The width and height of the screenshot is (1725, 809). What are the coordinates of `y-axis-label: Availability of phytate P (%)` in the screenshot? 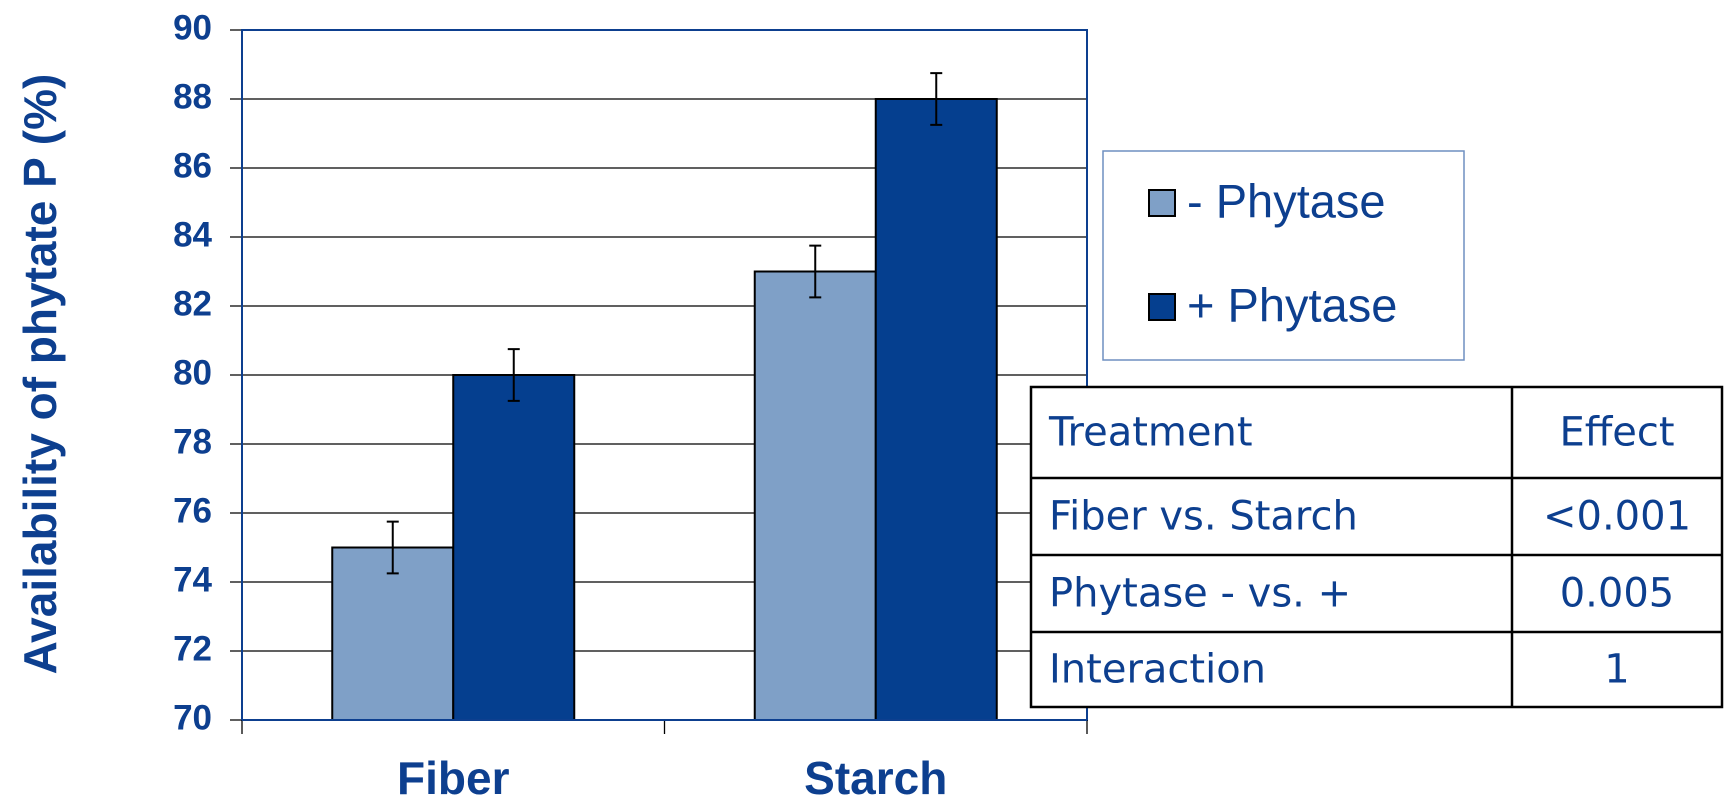 It's located at (40, 374).